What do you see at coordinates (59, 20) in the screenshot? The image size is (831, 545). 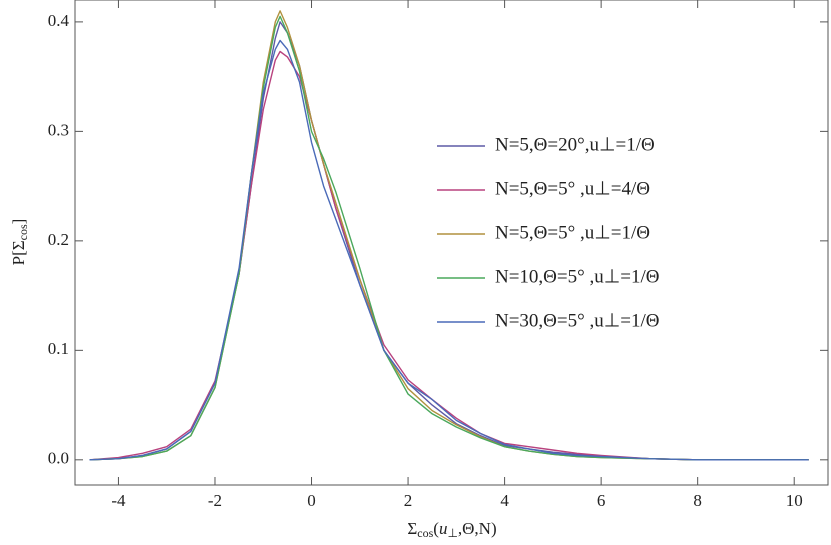 I see `y-tick-label: 0.4` at bounding box center [59, 20].